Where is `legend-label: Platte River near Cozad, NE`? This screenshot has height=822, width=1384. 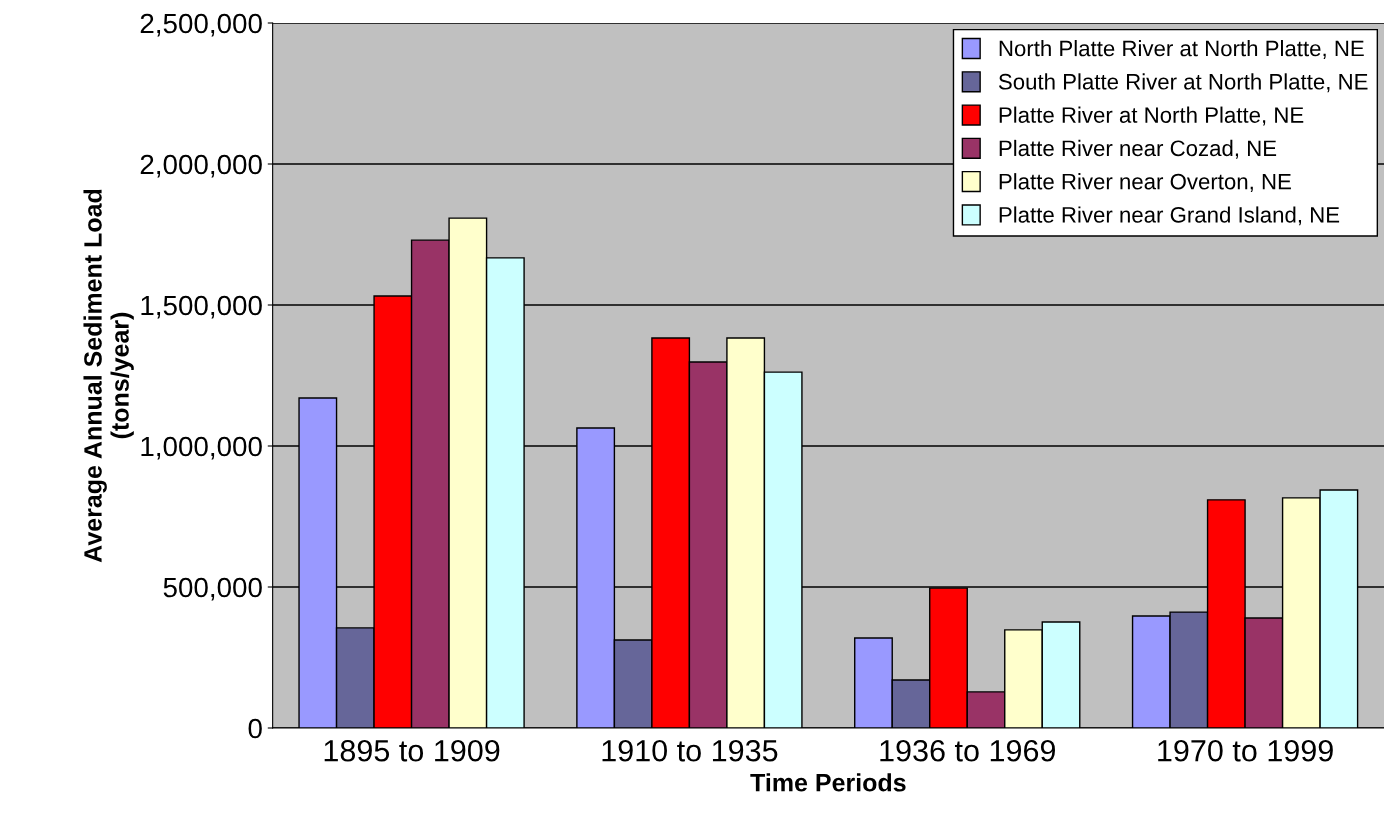
legend-label: Platte River near Cozad, NE is located at coordinates (1138, 149).